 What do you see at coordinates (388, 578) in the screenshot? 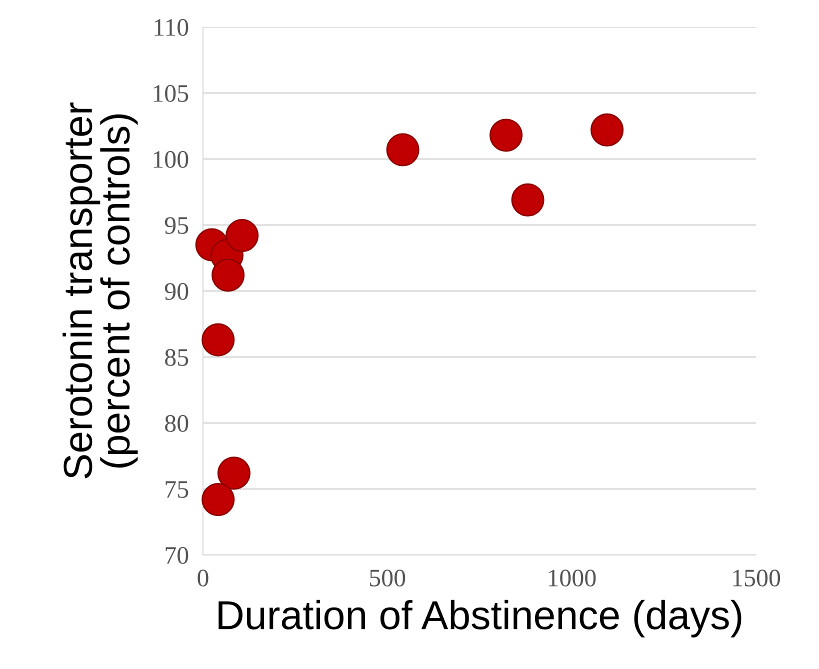
I see `x-tick-label: 500` at bounding box center [388, 578].